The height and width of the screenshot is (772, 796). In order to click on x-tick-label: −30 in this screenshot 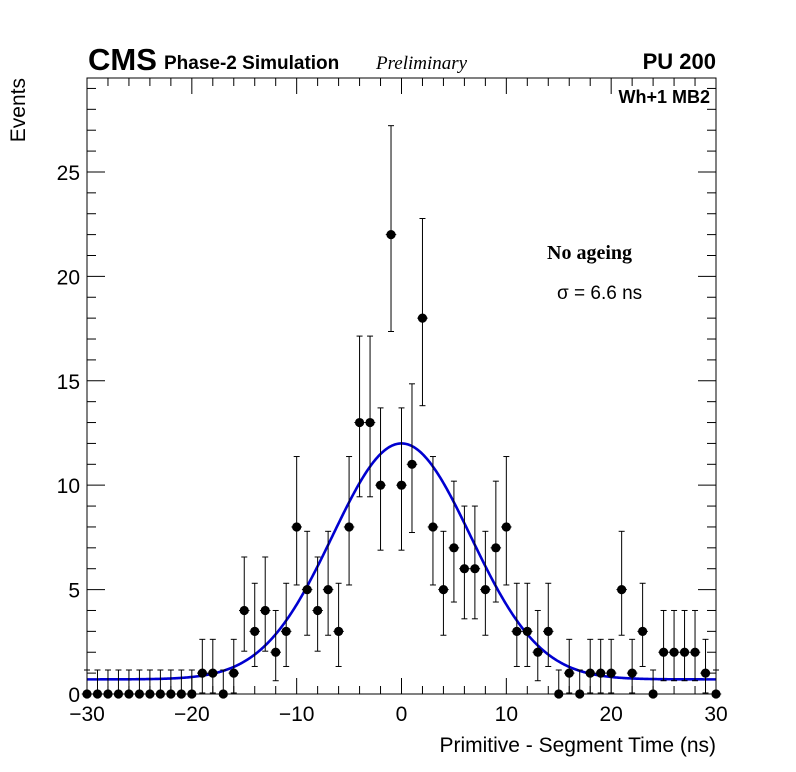, I will do `click(87, 714)`.